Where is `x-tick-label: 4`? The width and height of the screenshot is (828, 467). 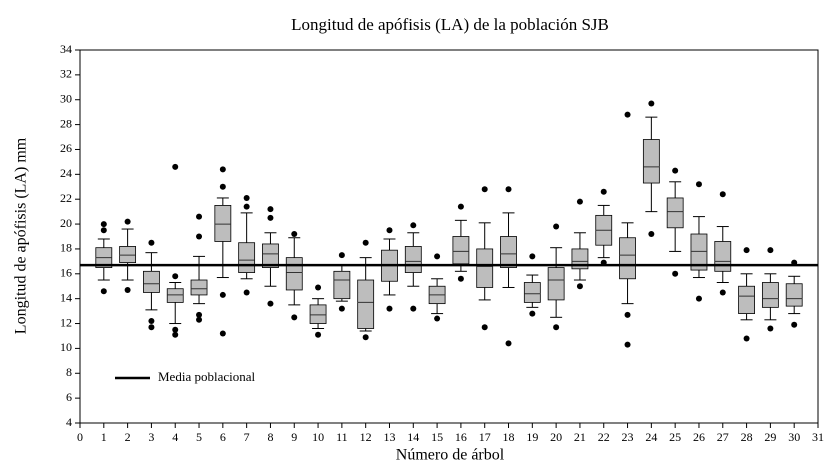
x-tick-label: 4 is located at coordinates (175, 437).